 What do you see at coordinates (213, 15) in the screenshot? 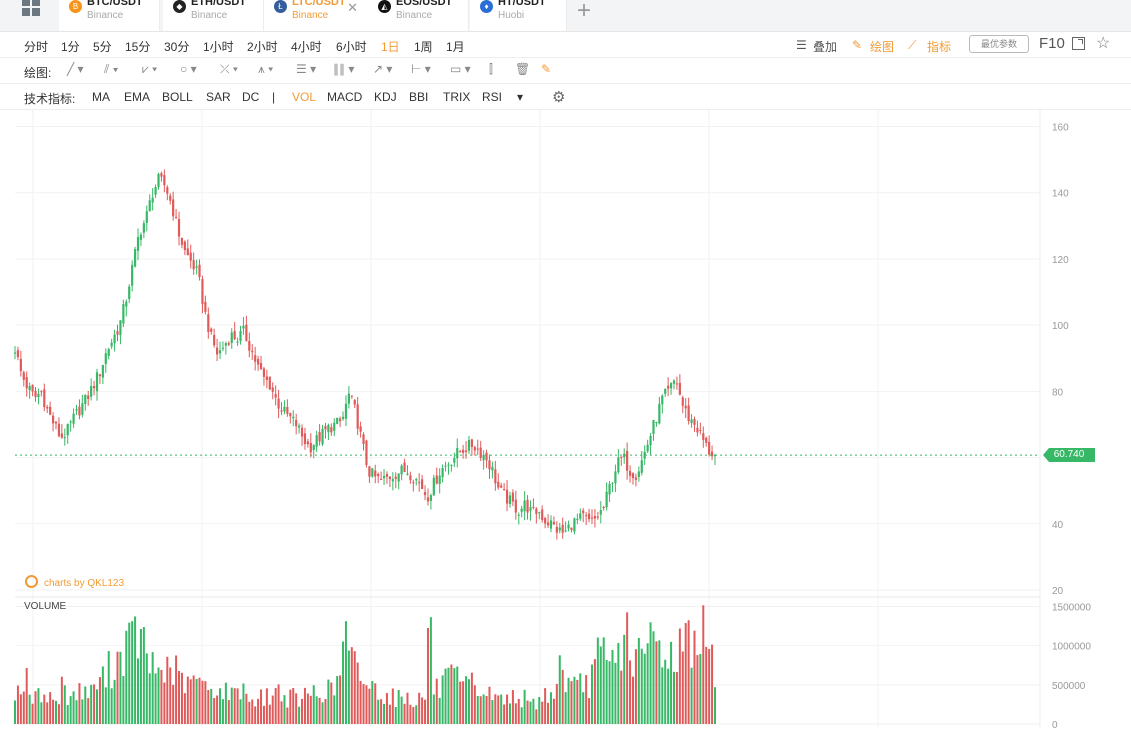
I see `tab-eth-usdt: ◆ ETH/USDT Binance` at bounding box center [213, 15].